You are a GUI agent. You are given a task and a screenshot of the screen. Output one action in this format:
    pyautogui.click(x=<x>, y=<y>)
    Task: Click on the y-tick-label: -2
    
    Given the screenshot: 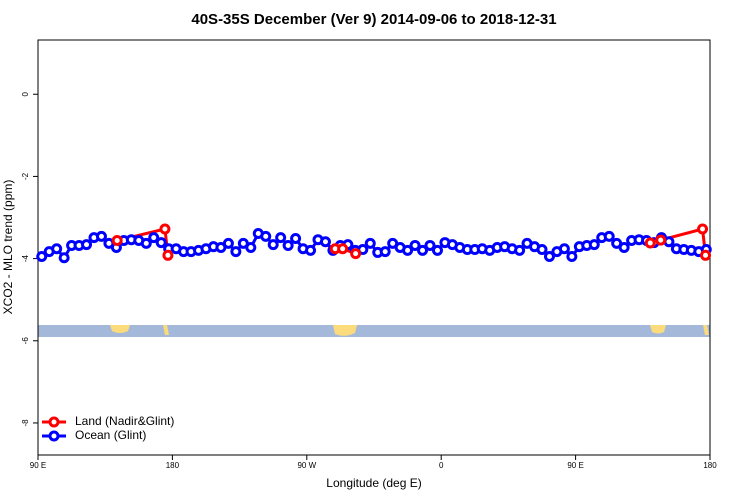 What is the action you would take?
    pyautogui.click(x=25, y=176)
    